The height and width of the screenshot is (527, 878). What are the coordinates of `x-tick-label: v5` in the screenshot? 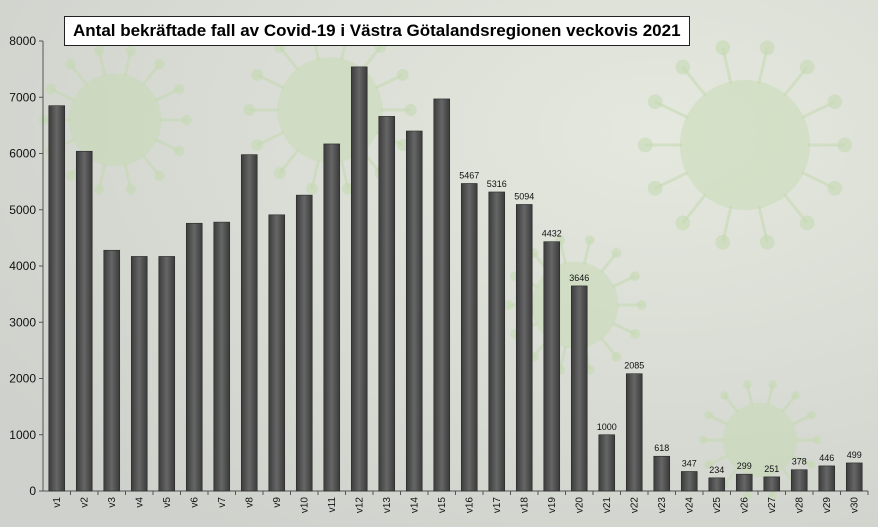 It's located at (167, 502).